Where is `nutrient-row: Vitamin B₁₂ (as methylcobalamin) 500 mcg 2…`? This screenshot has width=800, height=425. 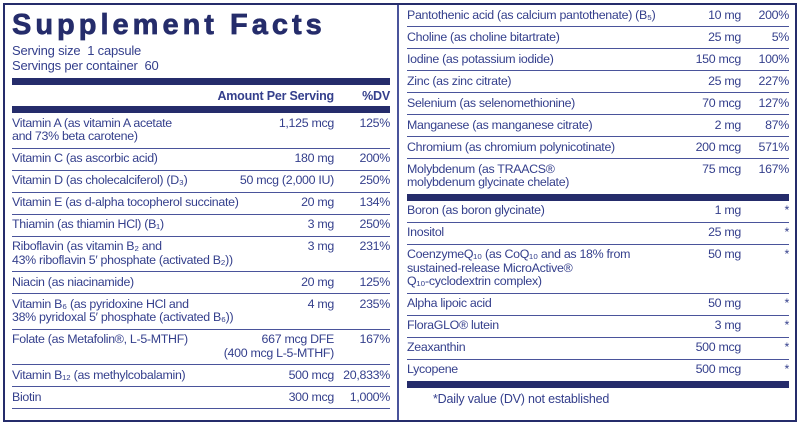 nutrient-row: Vitamin B₁₂ (as methylcobalamin) 500 mcg 2… is located at coordinates (201, 376).